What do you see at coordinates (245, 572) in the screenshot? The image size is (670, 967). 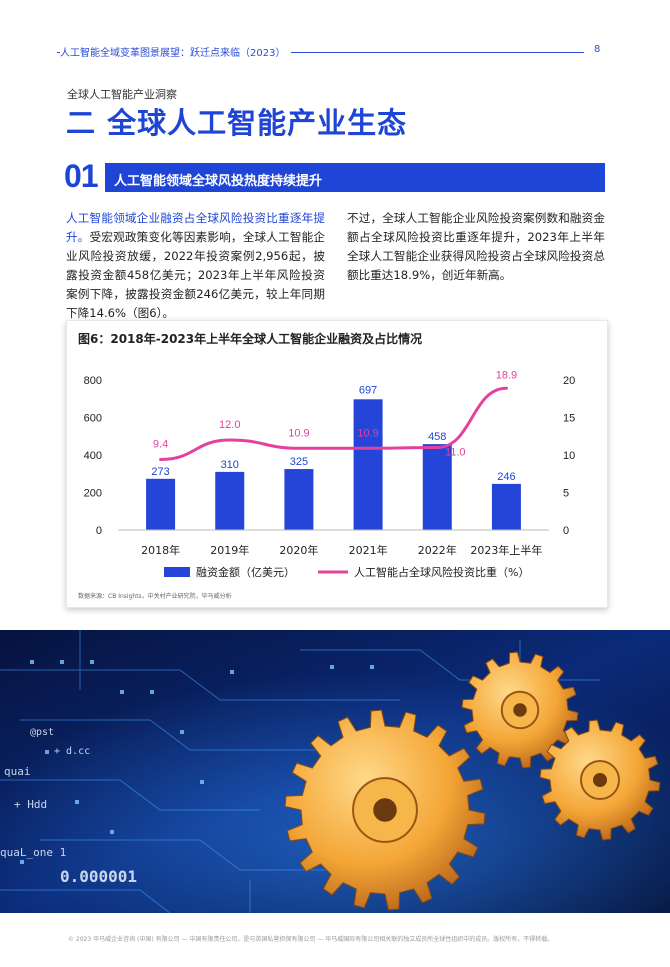 I see `legend-bar-label: 融资金额（亿美元）` at bounding box center [245, 572].